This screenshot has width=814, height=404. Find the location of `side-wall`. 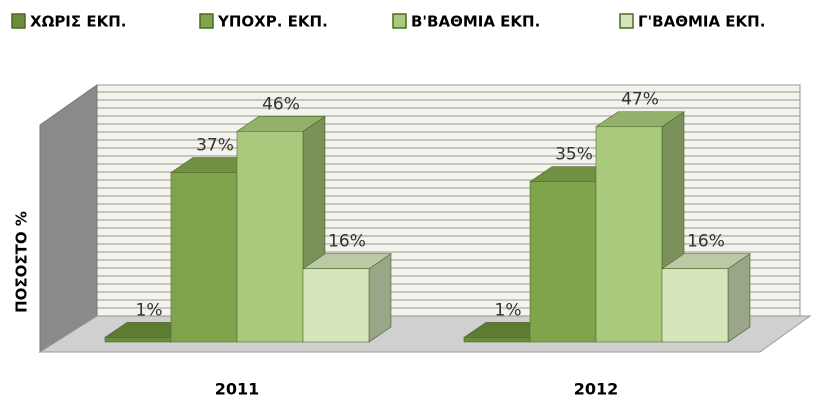

side-wall is located at coordinates (68, 218).